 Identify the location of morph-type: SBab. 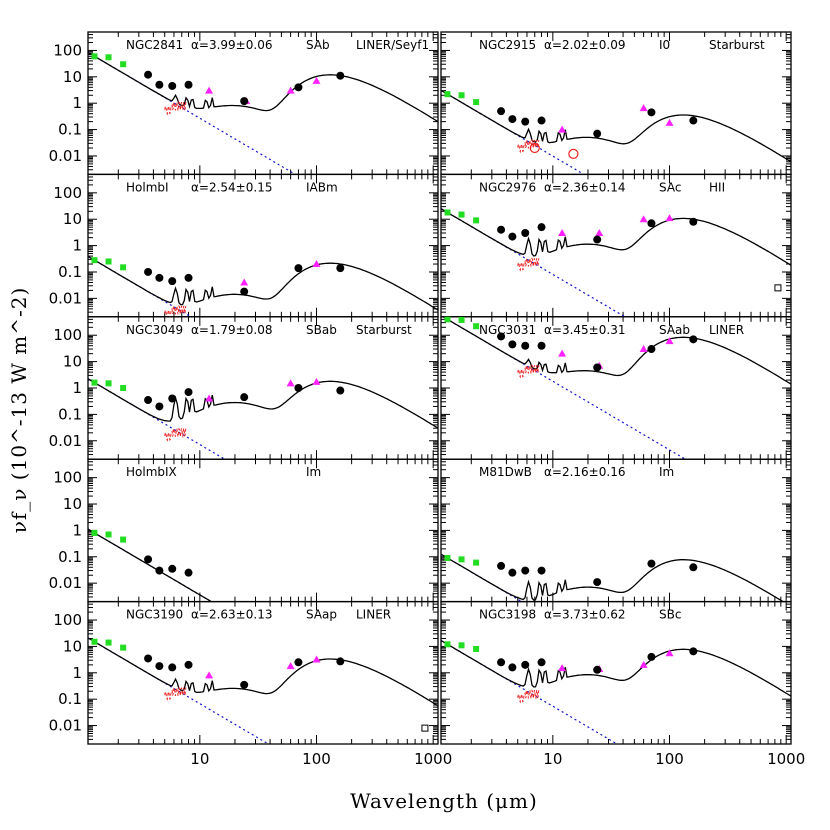
(321, 330).